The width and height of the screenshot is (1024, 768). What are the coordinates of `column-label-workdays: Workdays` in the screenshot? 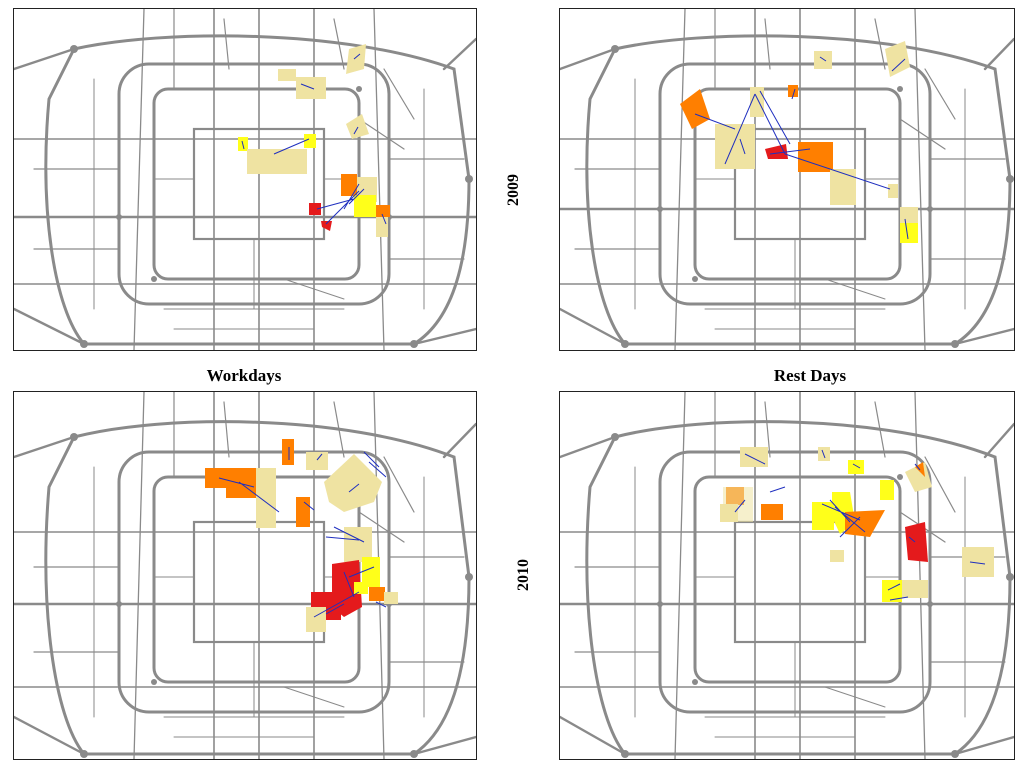 It's located at (244, 375).